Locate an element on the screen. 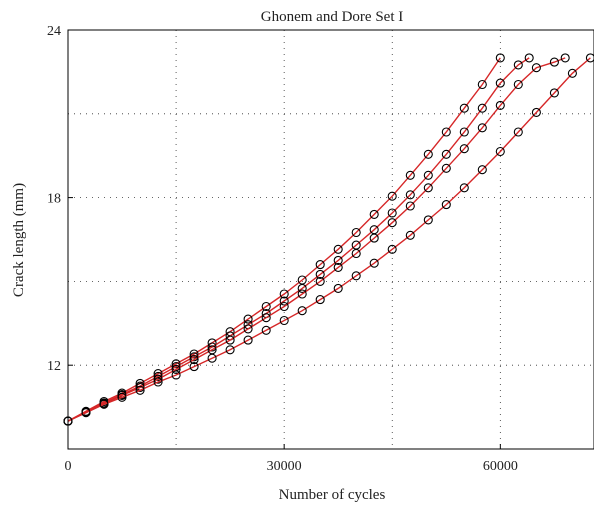 Image resolution: width=594 pixels, height=508 pixels. x-tick-label: 30000 is located at coordinates (284, 466).